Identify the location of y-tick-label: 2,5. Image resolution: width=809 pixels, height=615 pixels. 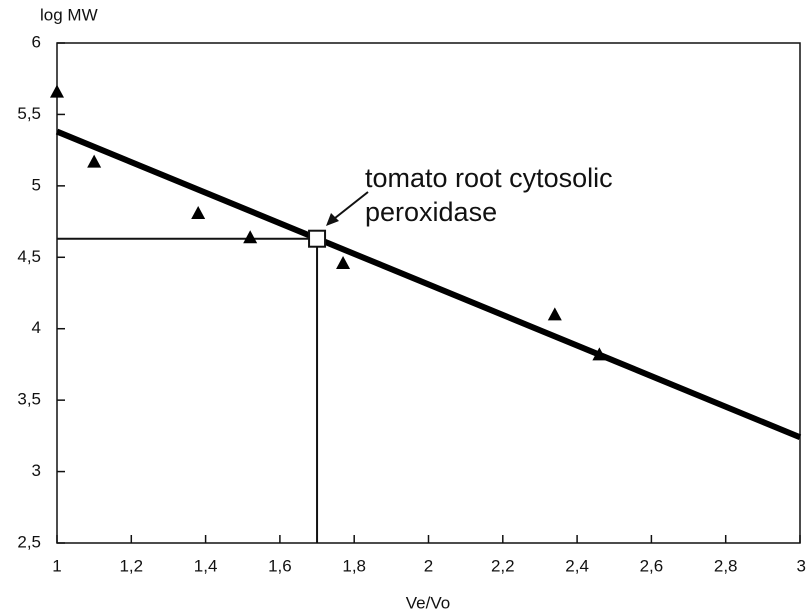
(29, 541).